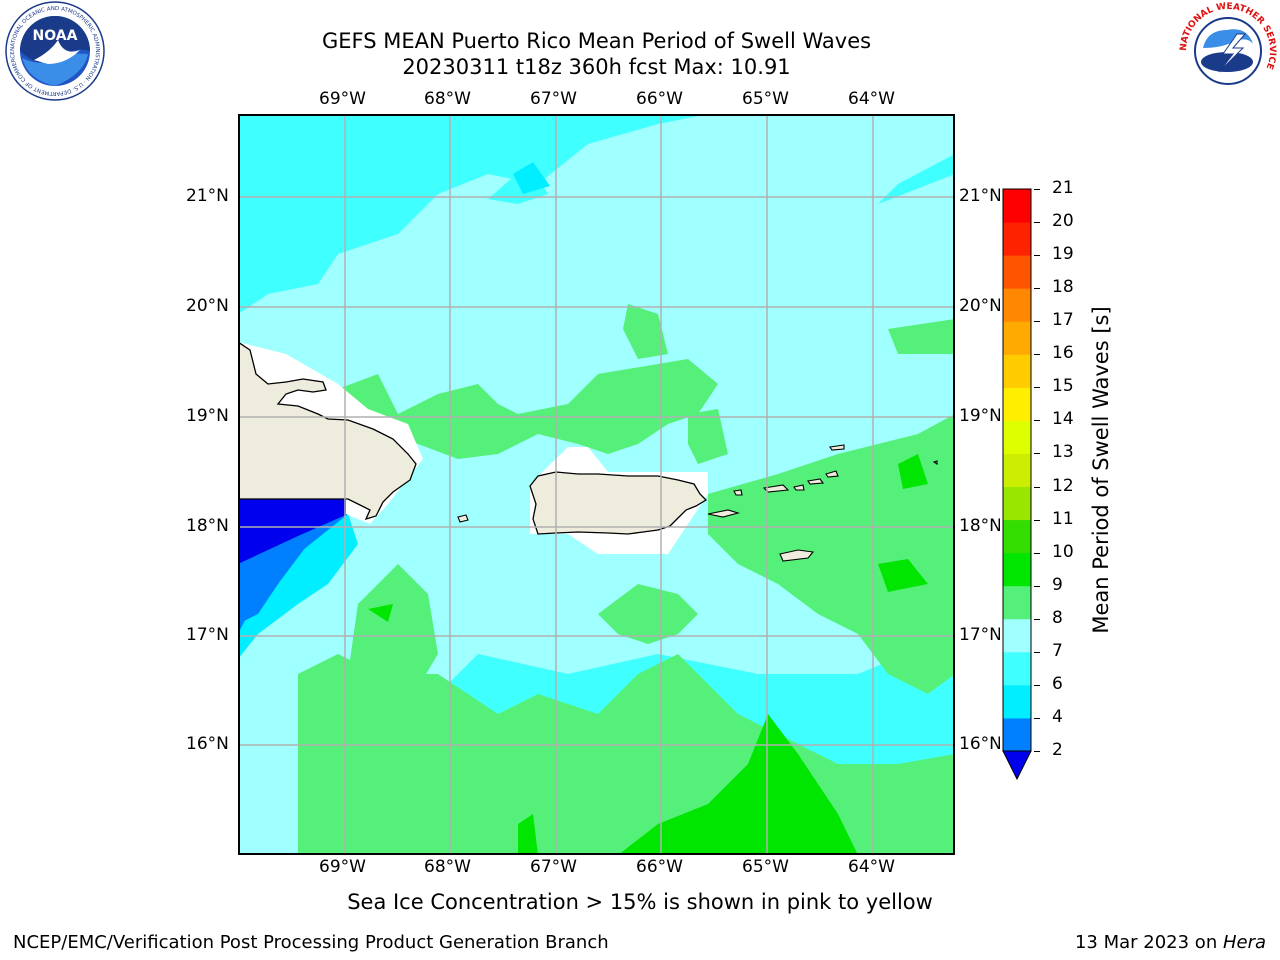 The image size is (1280, 960). What do you see at coordinates (1063, 386) in the screenshot?
I see `colorbar-tick-label: 15` at bounding box center [1063, 386].